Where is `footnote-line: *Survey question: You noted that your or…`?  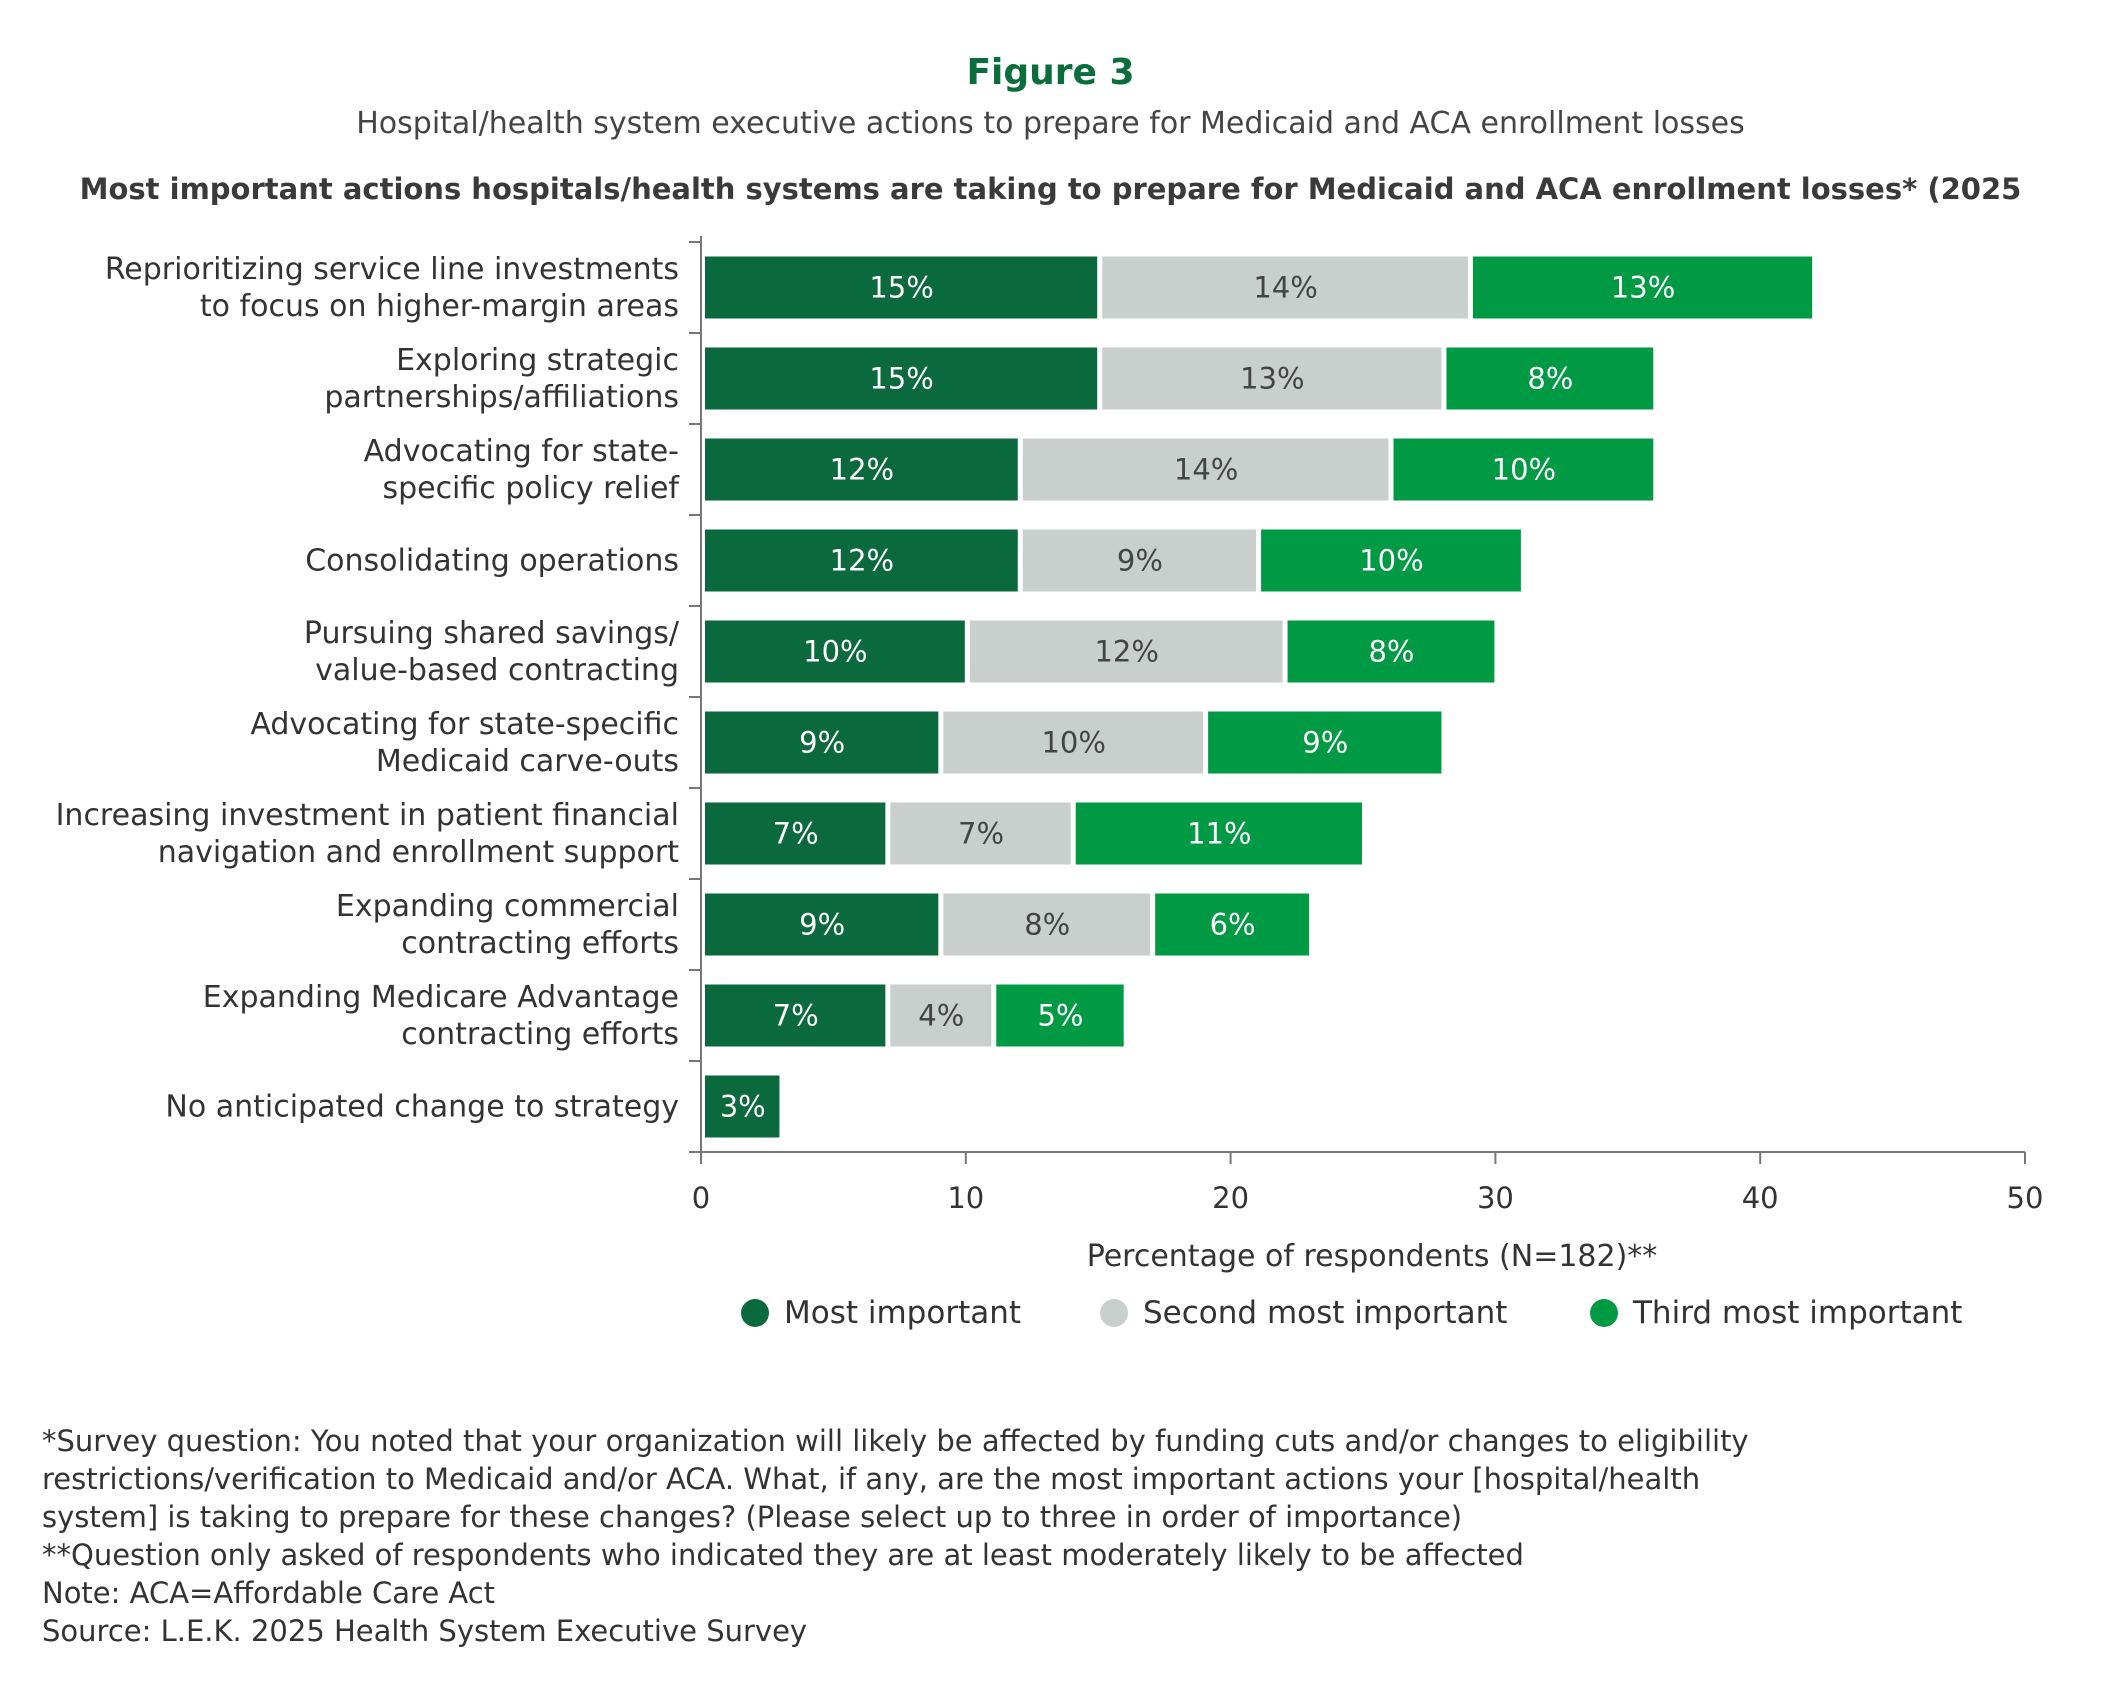 footnote-line: *Survey question: You noted that your or… is located at coordinates (895, 1441).